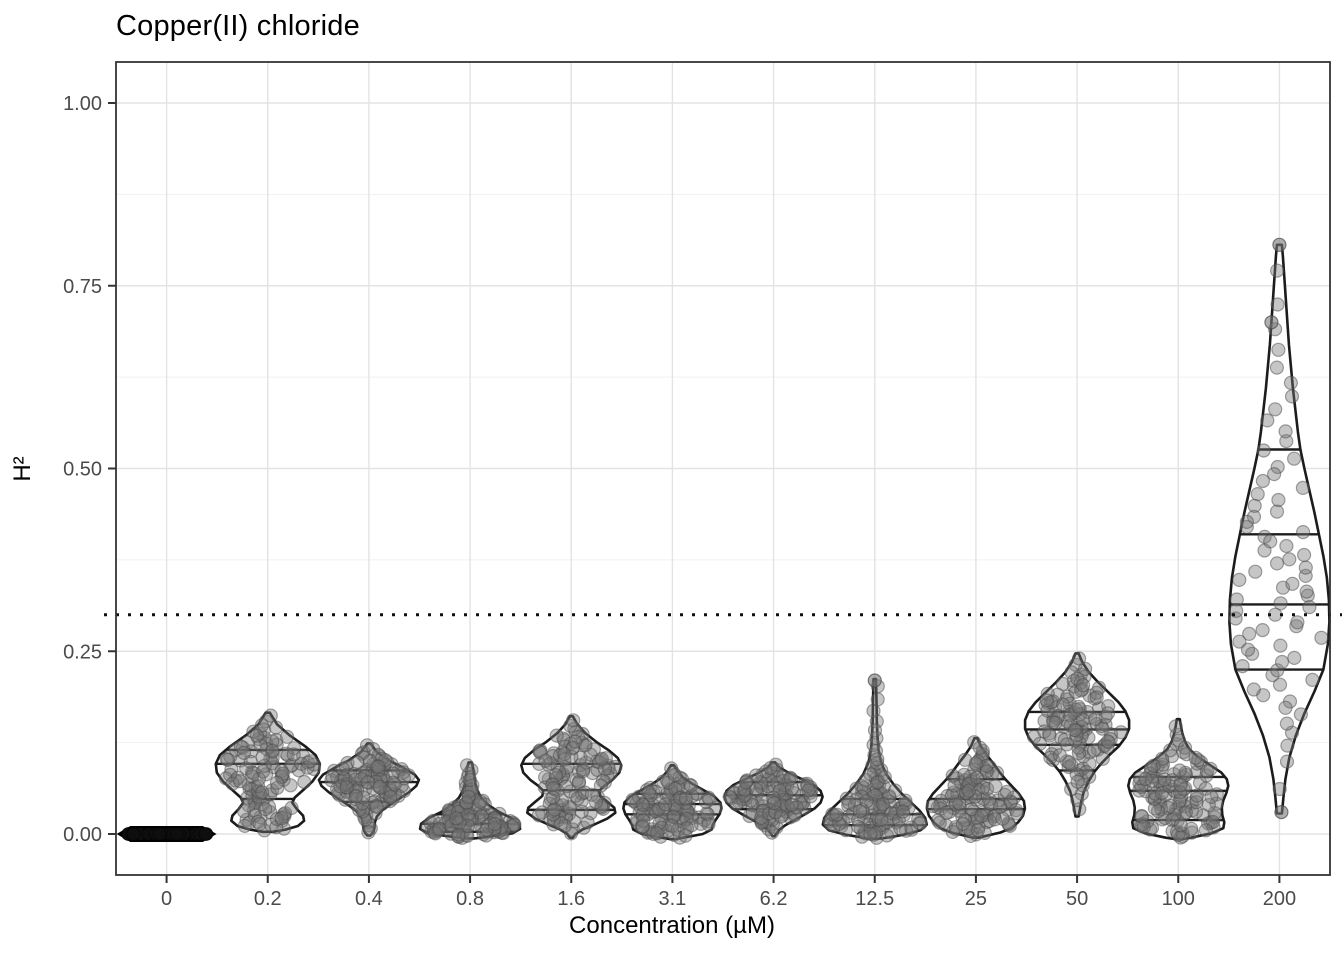  What do you see at coordinates (774, 899) in the screenshot?
I see `x-tick-label: 6.2` at bounding box center [774, 899].